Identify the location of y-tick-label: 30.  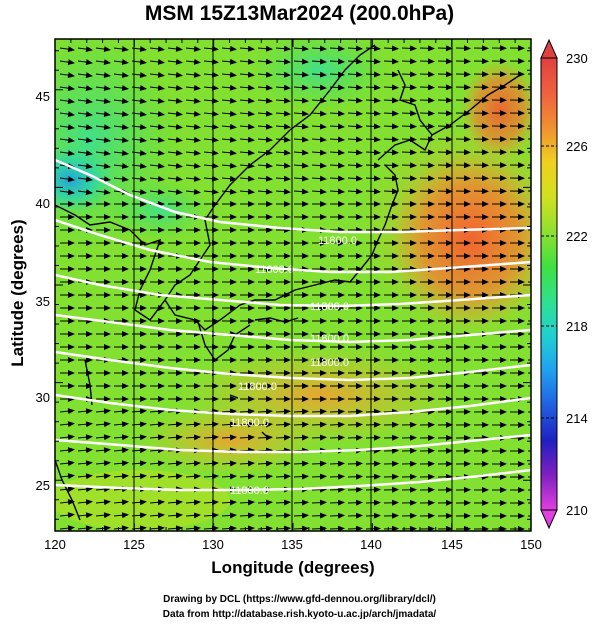
(43, 397).